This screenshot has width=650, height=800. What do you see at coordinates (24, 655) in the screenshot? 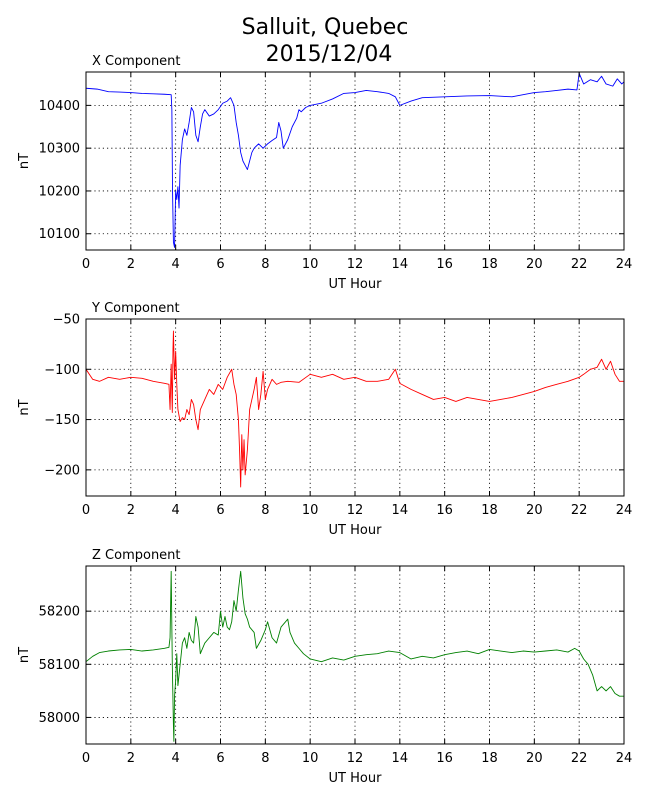
I see `z-component-ylabel: nT` at bounding box center [24, 655].